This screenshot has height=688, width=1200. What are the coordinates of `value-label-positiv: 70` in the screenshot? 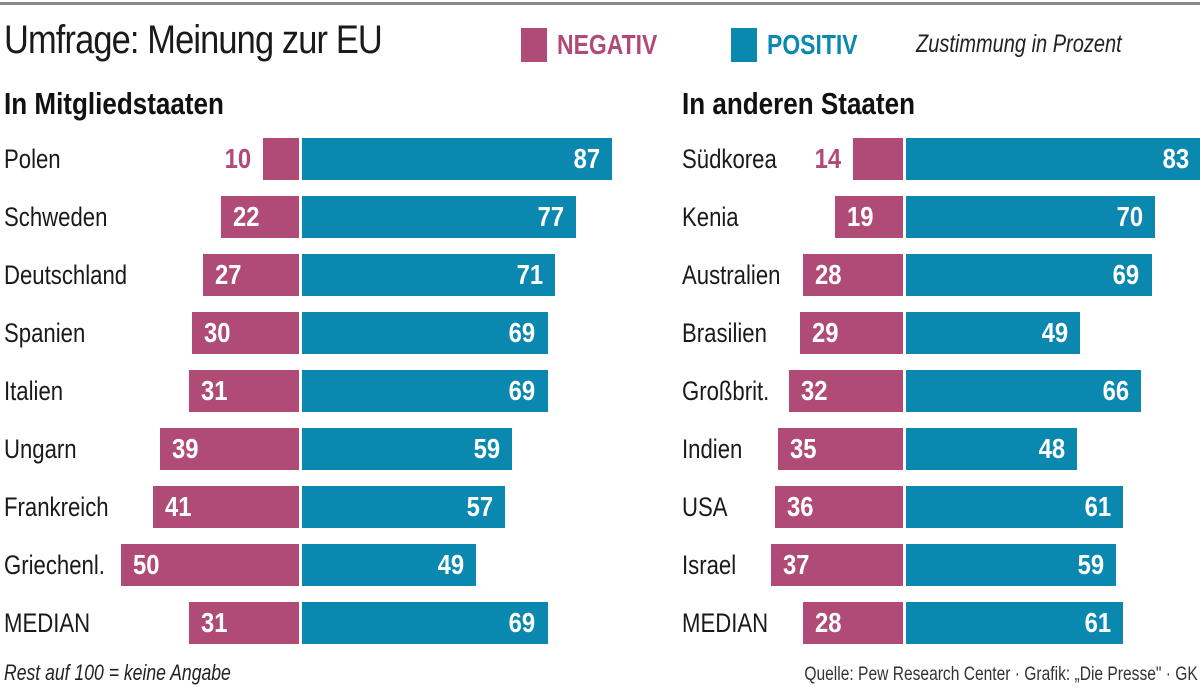 It's located at (1130, 216).